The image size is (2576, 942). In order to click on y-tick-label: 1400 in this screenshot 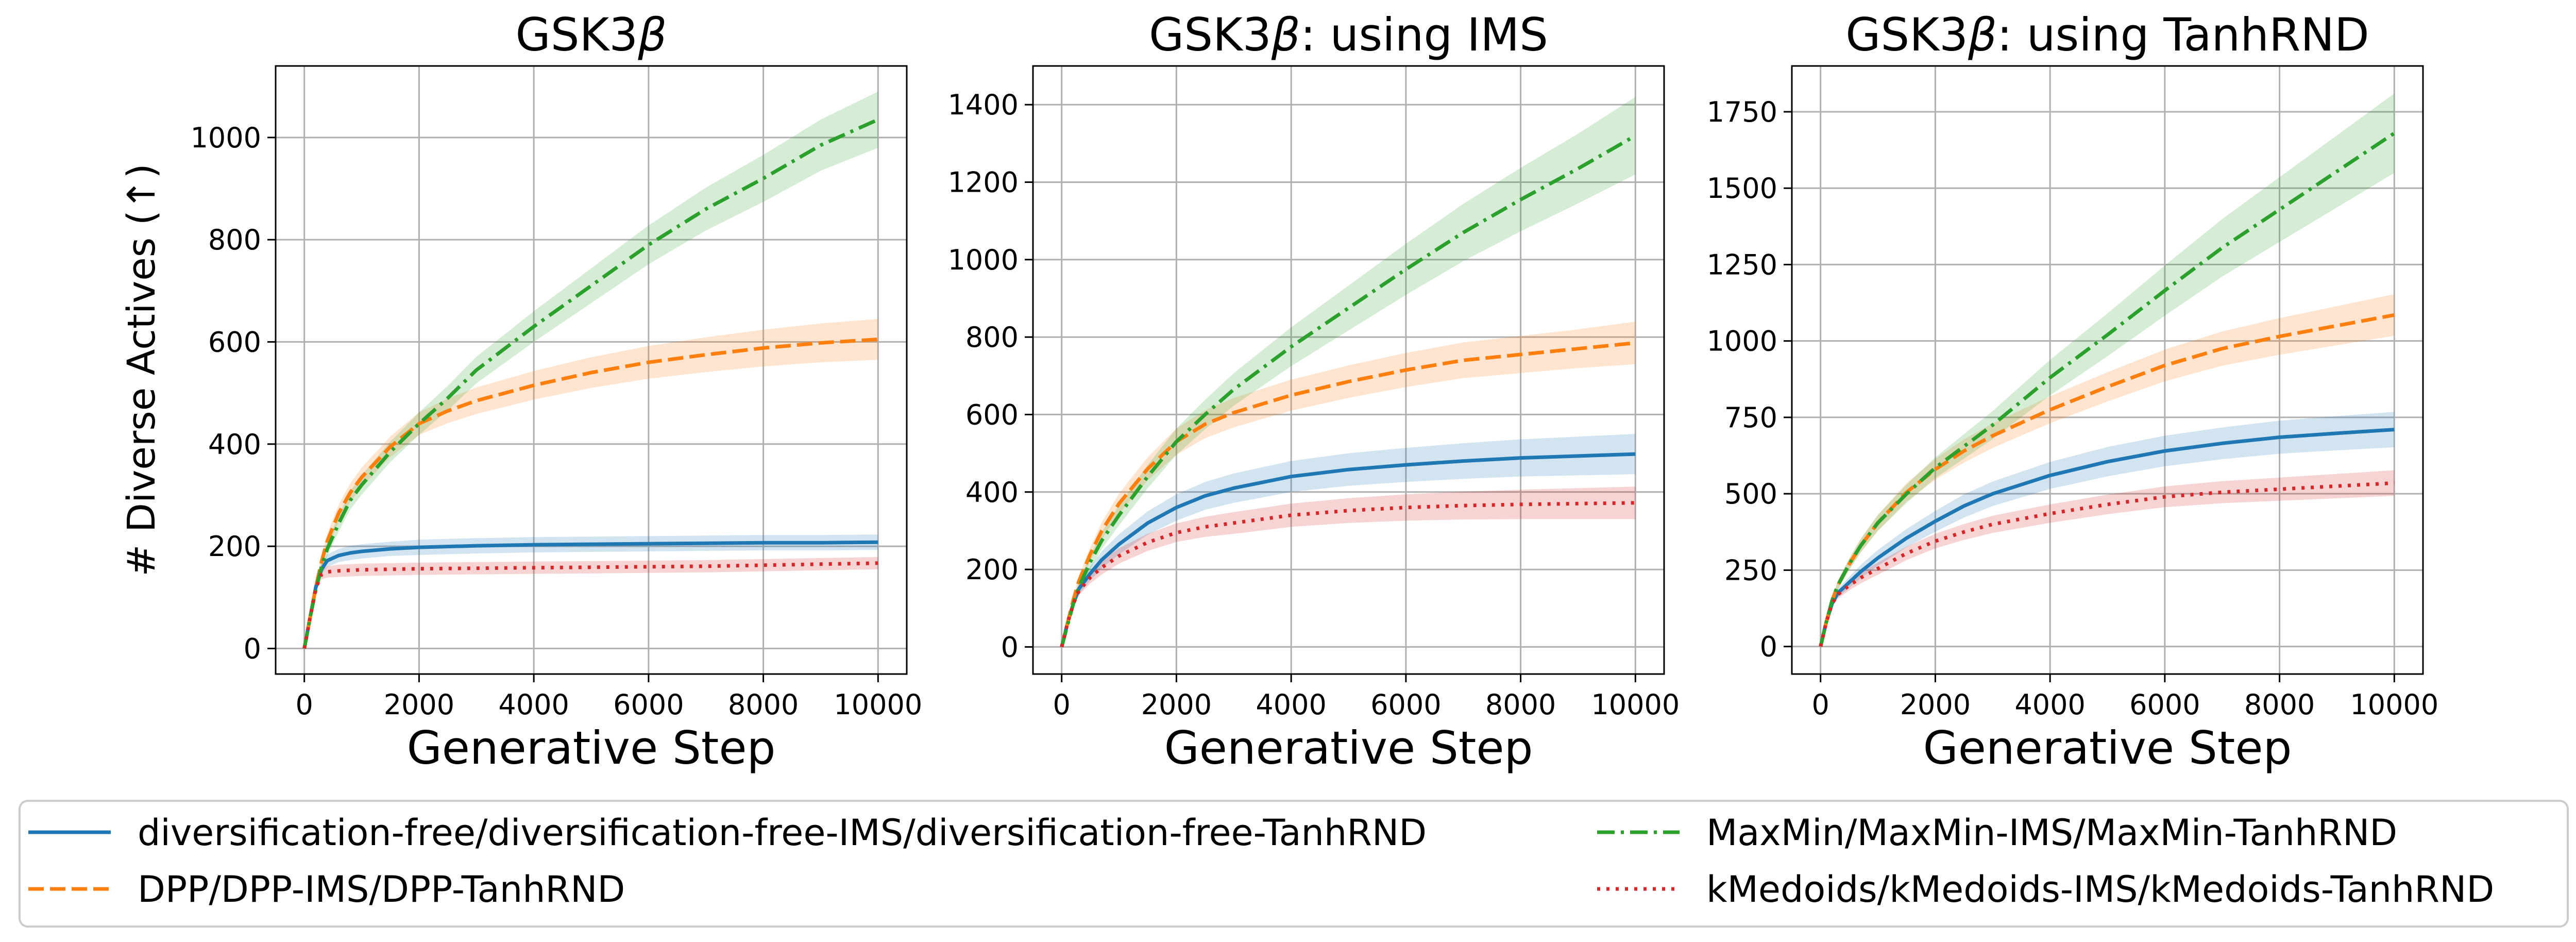, I will do `click(984, 105)`.